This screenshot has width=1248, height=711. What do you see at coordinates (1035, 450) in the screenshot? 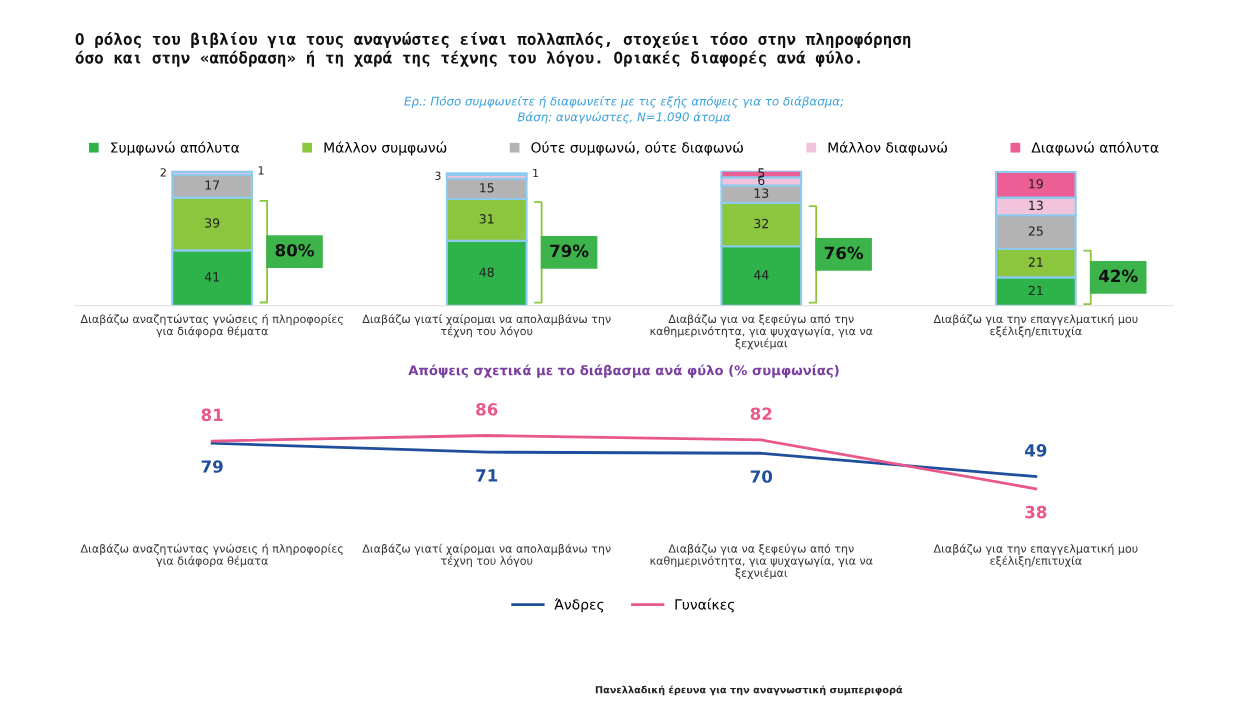
I see `data-label: 49` at bounding box center [1035, 450].